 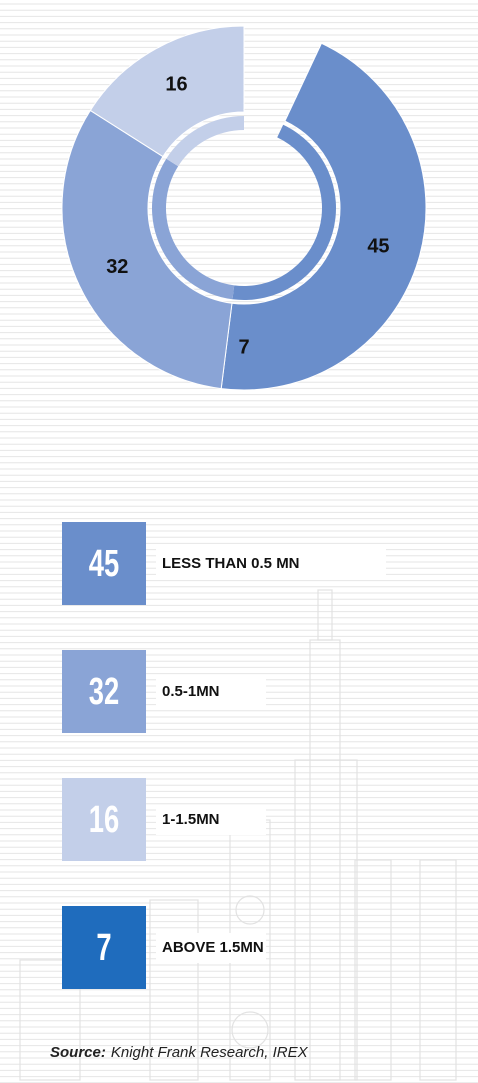 What do you see at coordinates (243, 347) in the screenshot?
I see `slice-label: 7` at bounding box center [243, 347].